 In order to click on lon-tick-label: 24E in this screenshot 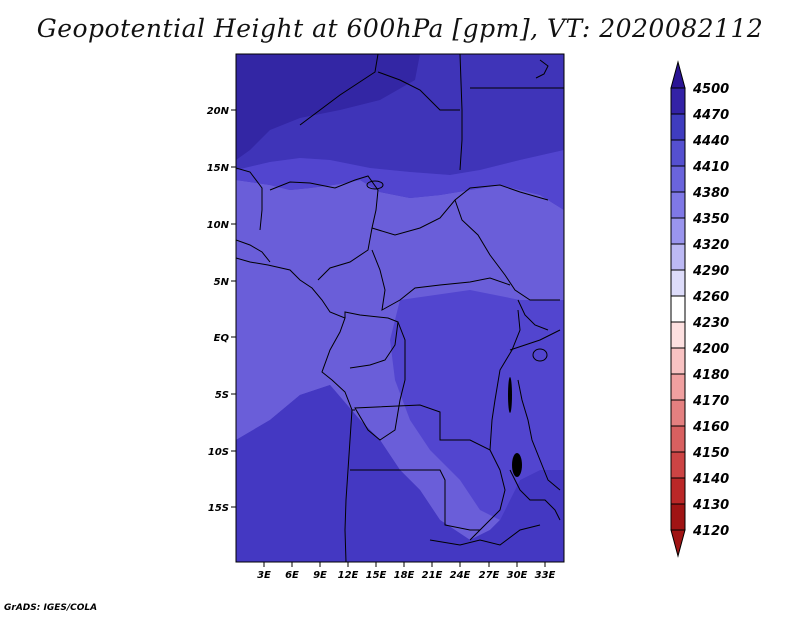, I will do `click(460, 575)`.